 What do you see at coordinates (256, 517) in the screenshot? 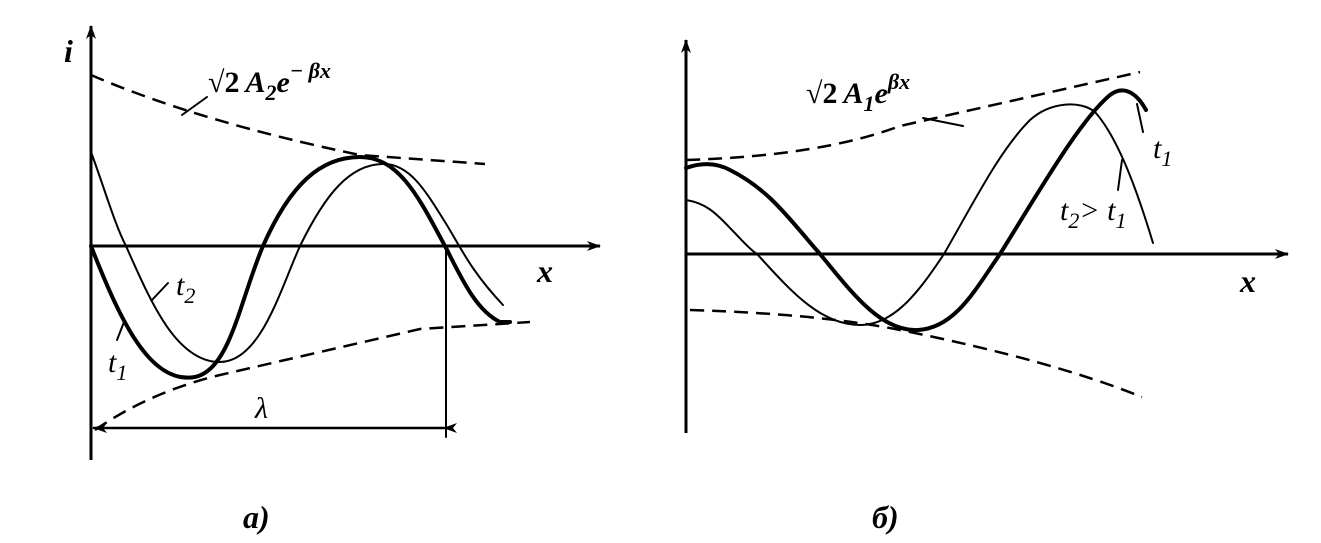
I see `caption-a: а)` at bounding box center [256, 517].